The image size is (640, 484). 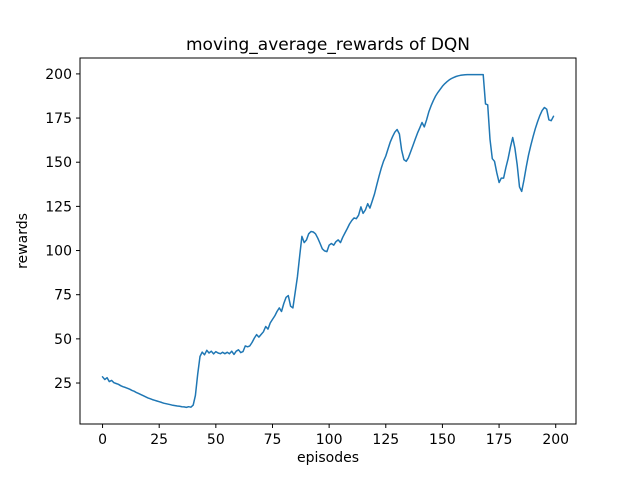 I want to click on tick-label: 0, so click(x=102, y=440).